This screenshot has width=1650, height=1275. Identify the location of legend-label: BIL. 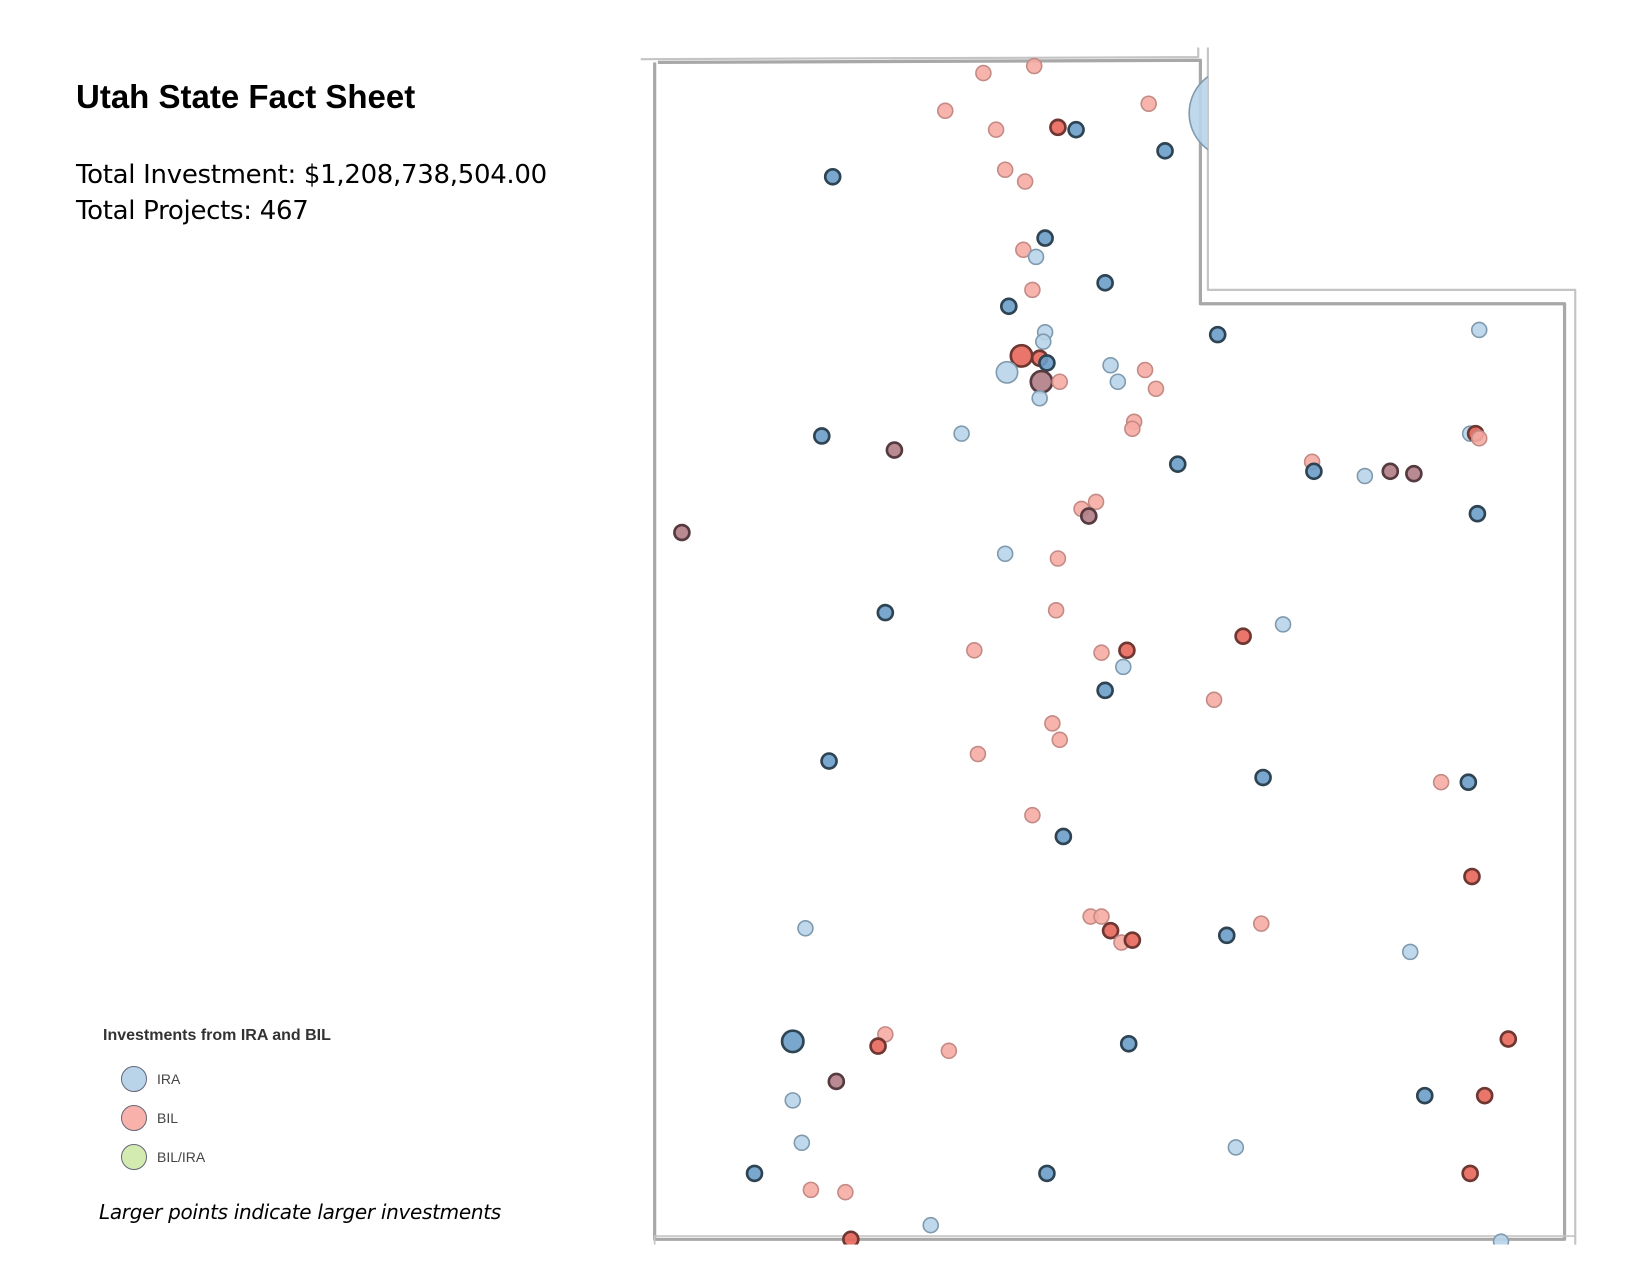
(168, 1118).